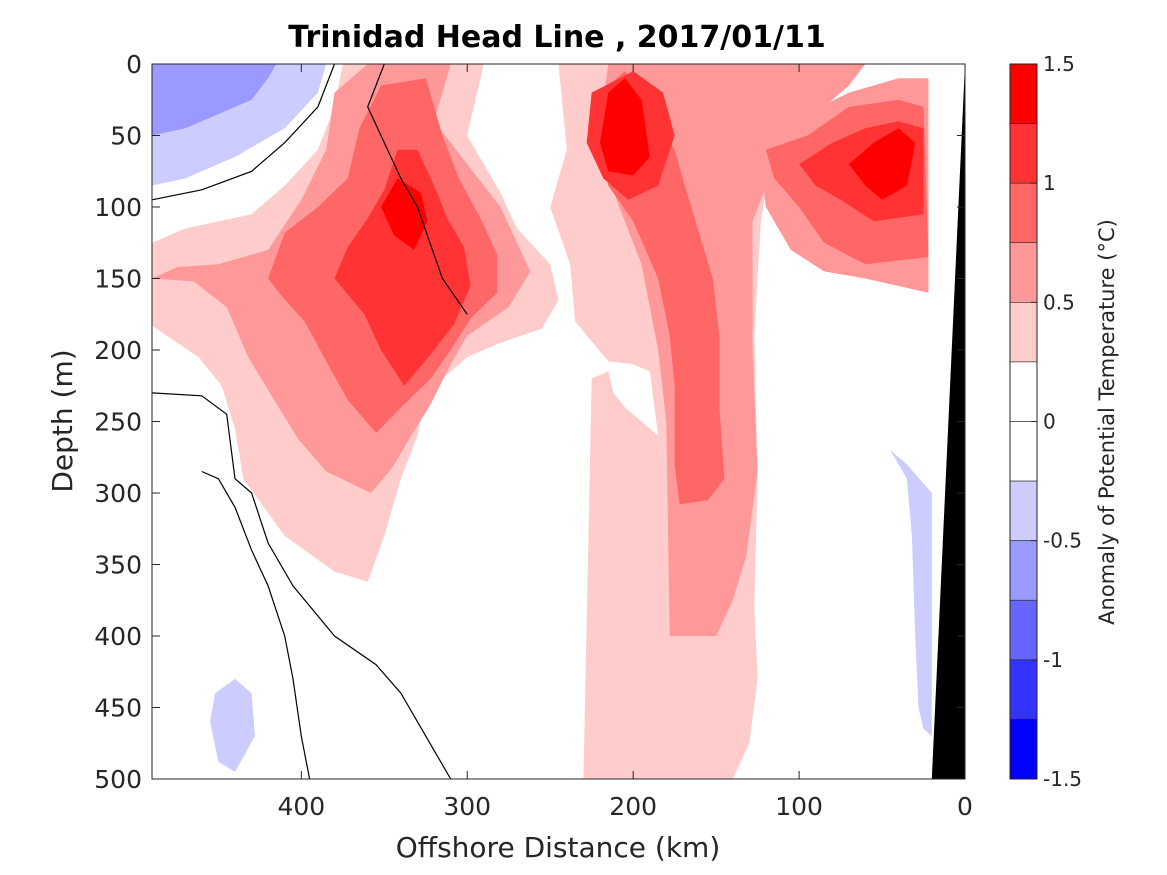 This screenshot has width=1167, height=875. What do you see at coordinates (965, 806) in the screenshot?
I see `x-tick-label: 0` at bounding box center [965, 806].